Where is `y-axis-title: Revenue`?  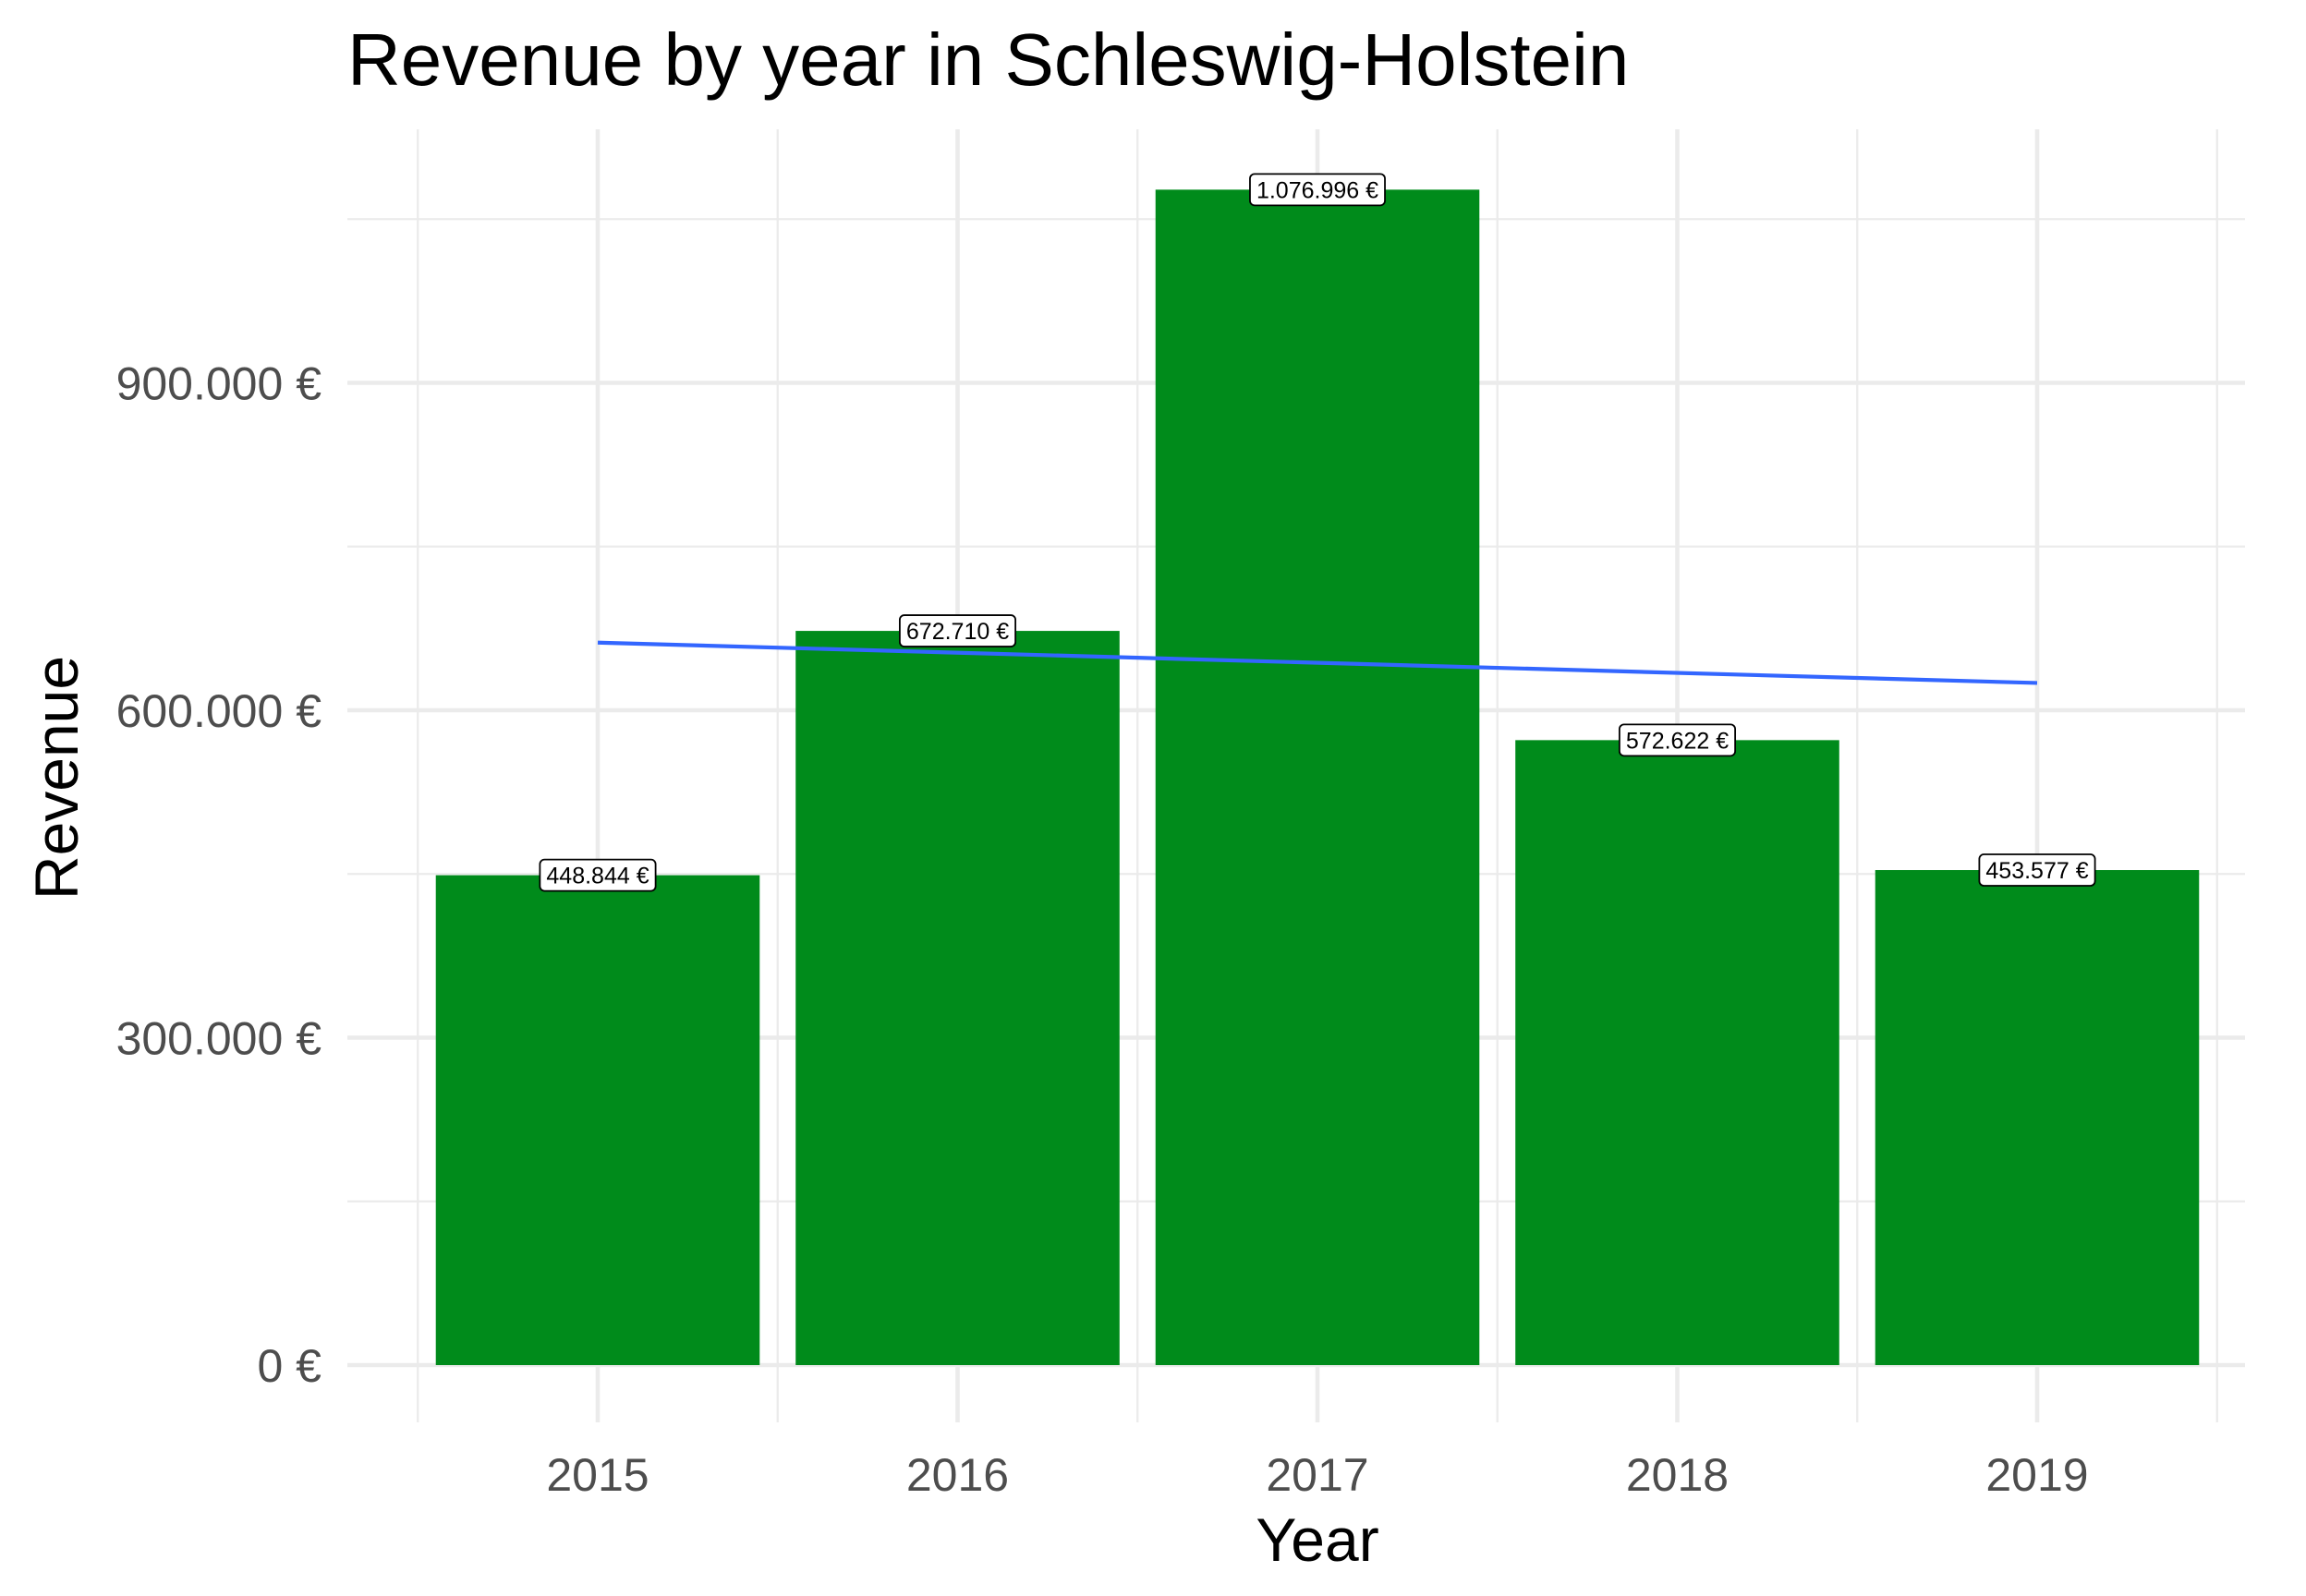
y-axis-title: Revenue is located at coordinates (56, 778).